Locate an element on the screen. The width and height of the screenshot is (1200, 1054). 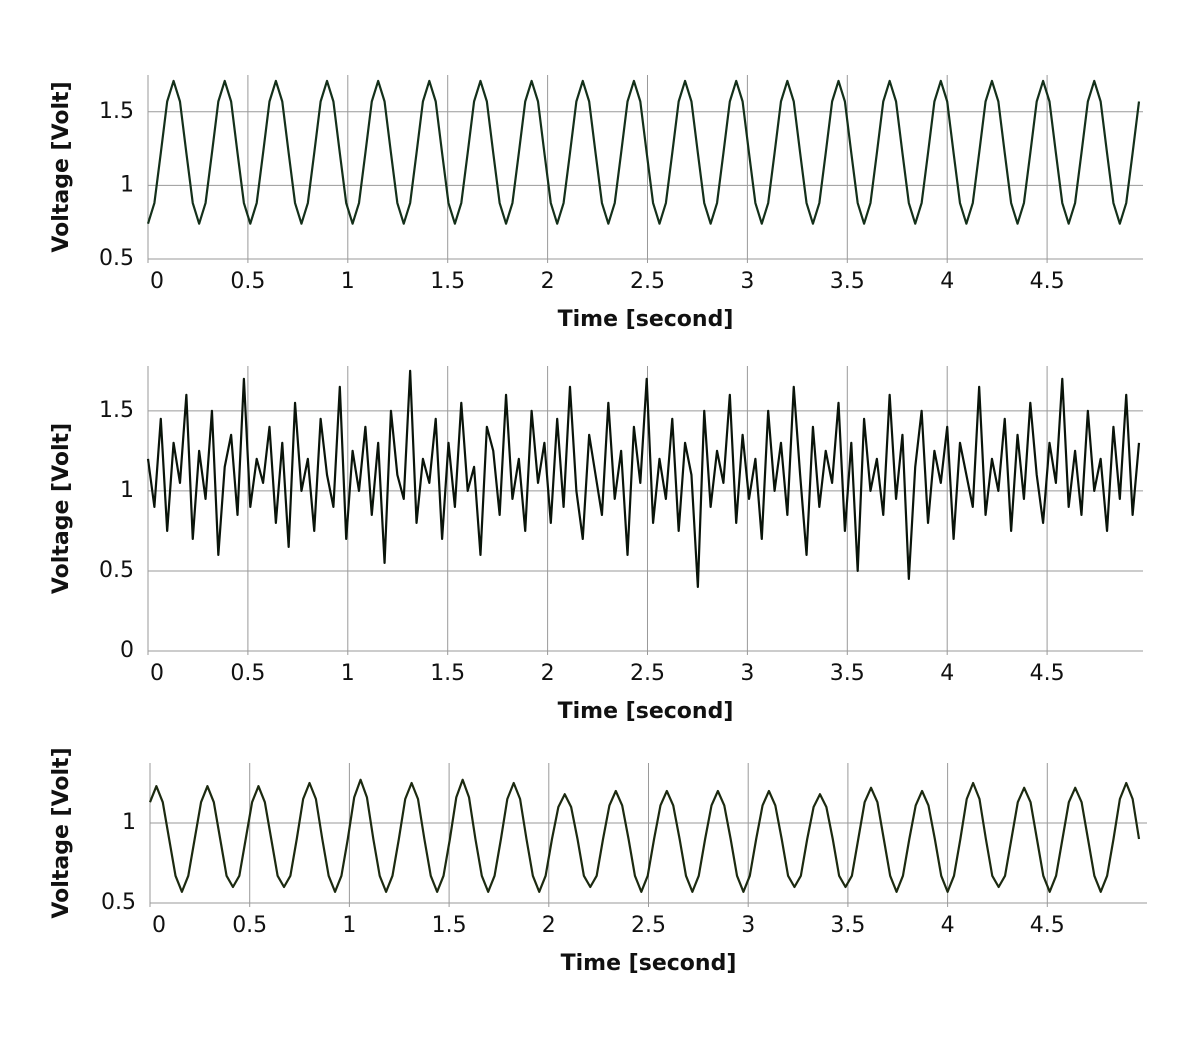
y-tick-label: 0 is located at coordinates (127, 650).